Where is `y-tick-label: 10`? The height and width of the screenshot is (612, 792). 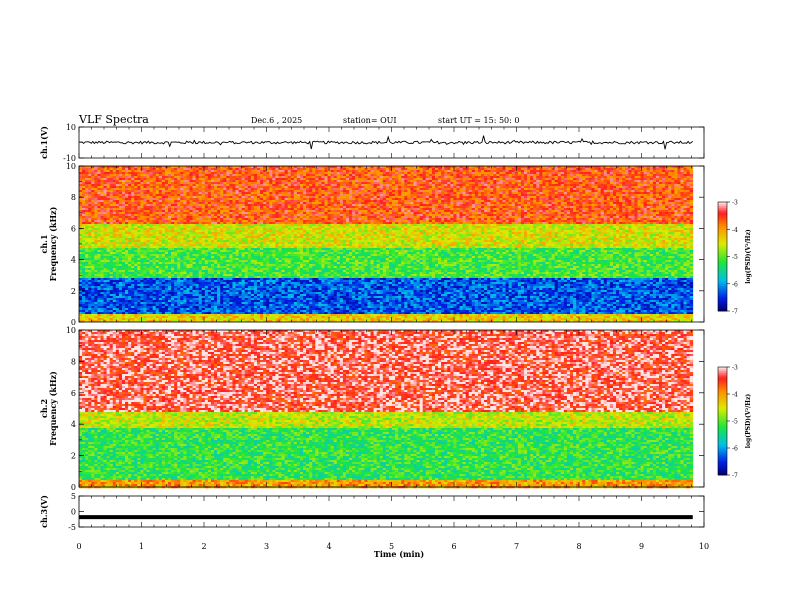 y-tick-label: 10 is located at coordinates (71, 127).